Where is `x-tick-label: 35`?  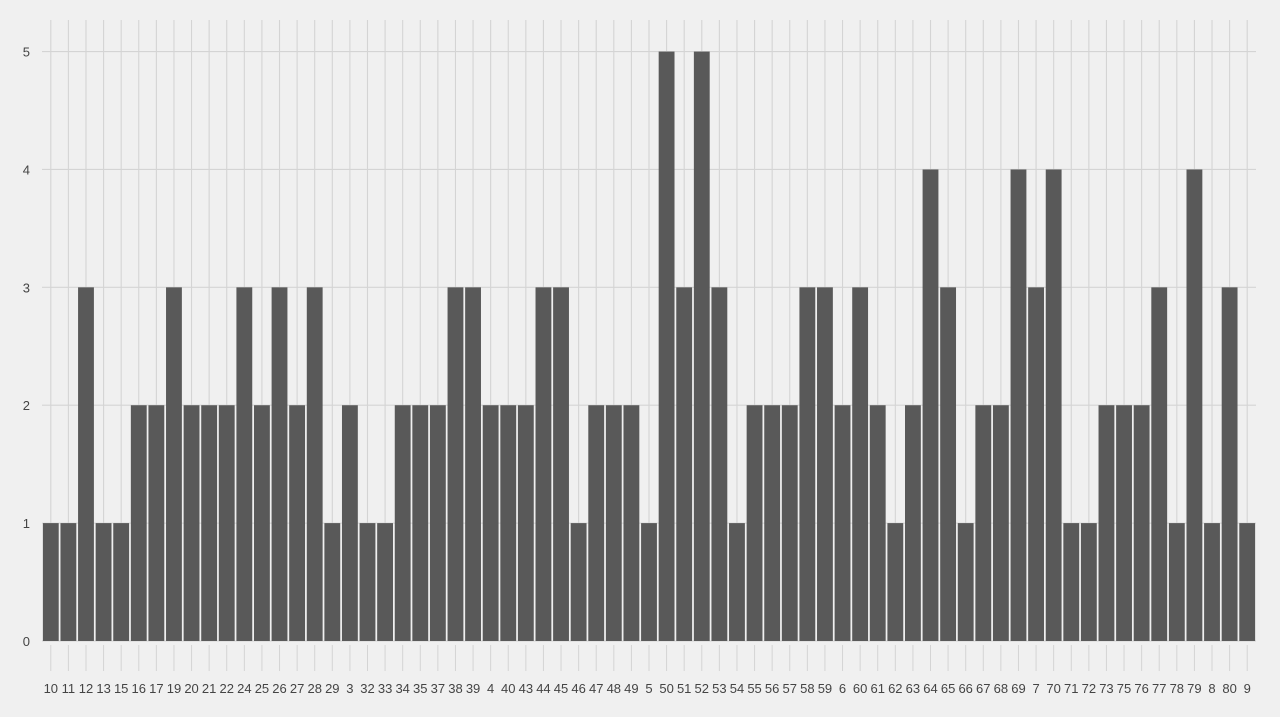 x-tick-label: 35 is located at coordinates (420, 688).